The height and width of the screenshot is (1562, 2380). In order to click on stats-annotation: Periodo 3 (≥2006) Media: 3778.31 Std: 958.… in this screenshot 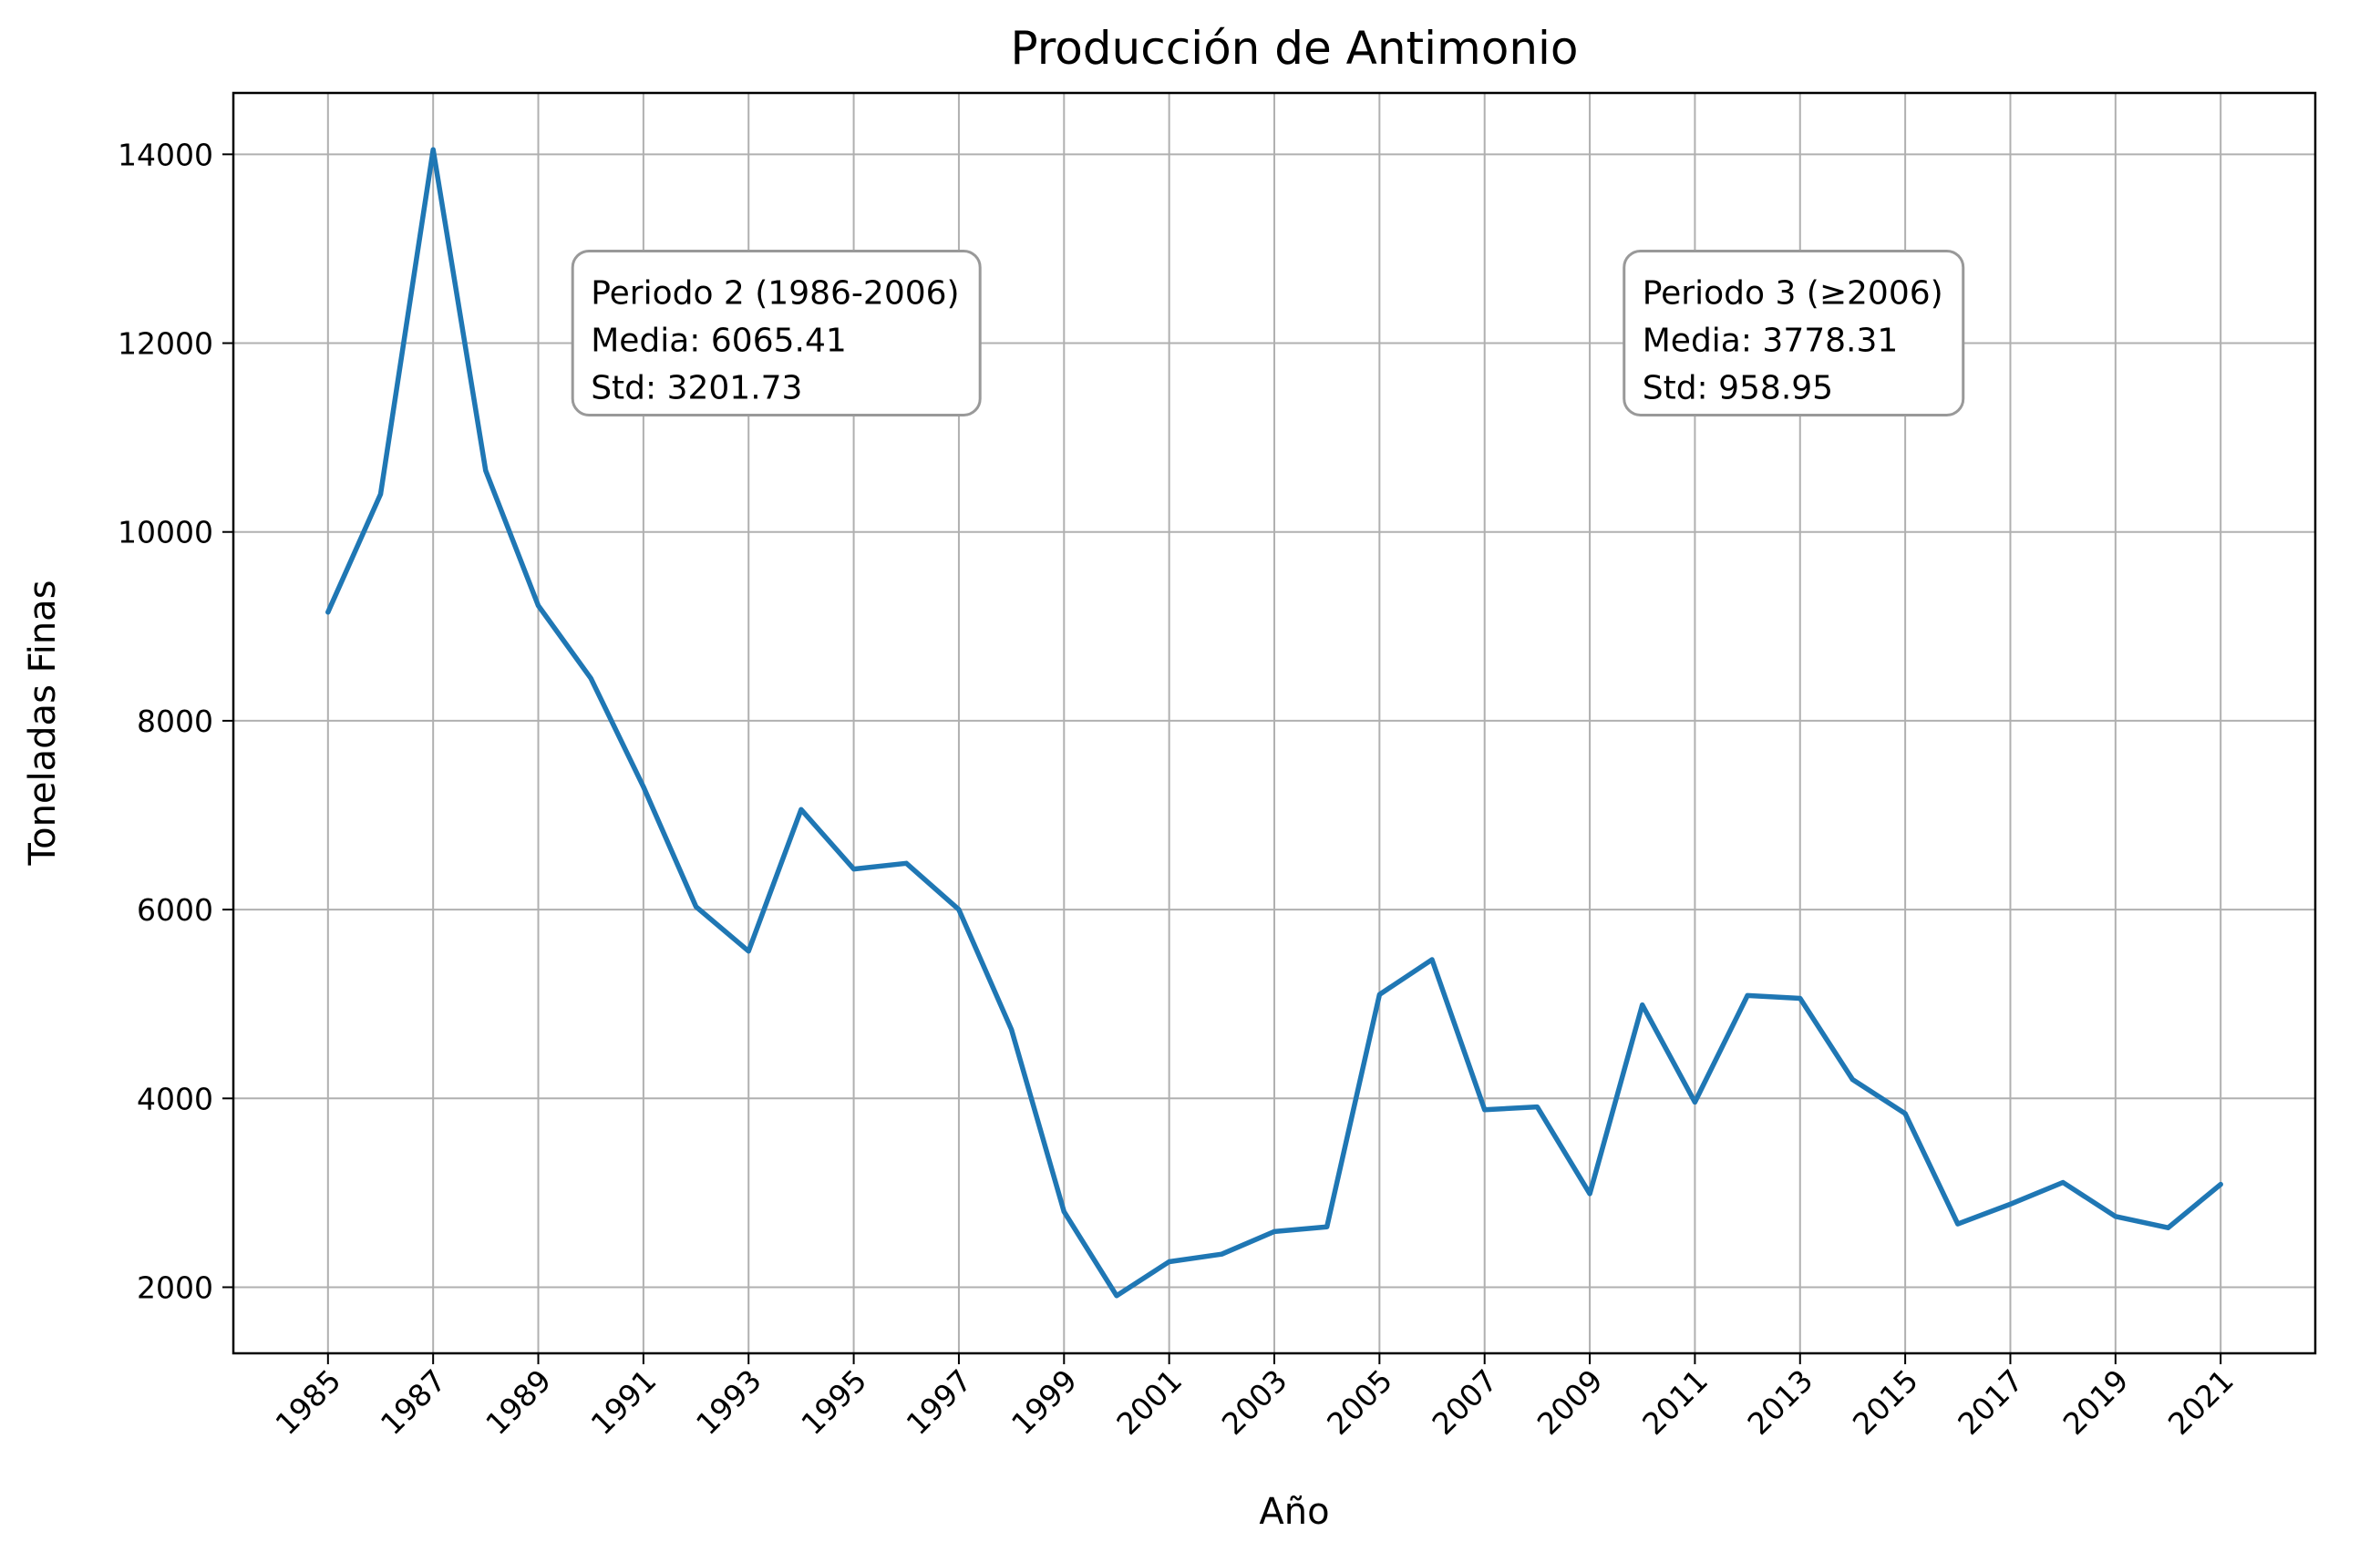, I will do `click(1794, 332)`.